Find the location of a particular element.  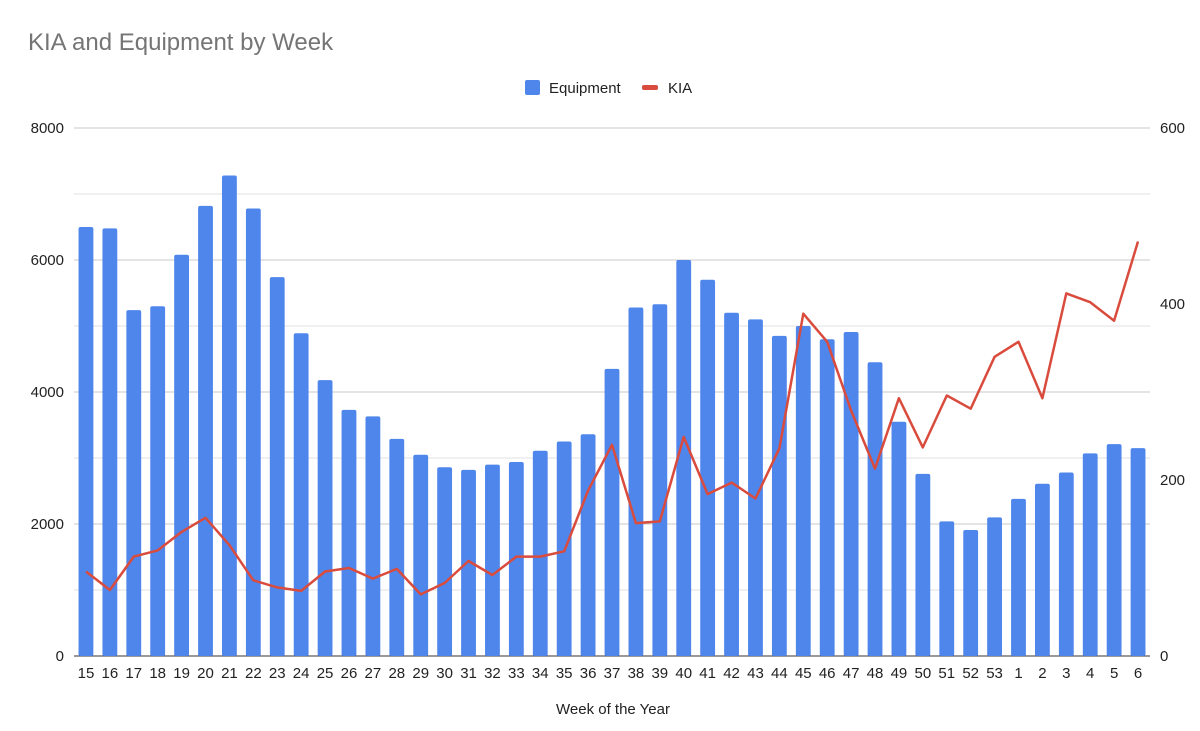

right-axis-ticks: 0 200 400 600 is located at coordinates (1172, 392).